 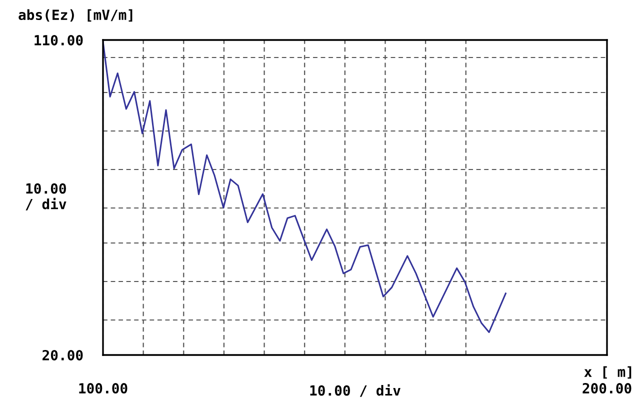 I want to click on x-tick-label: 100.00, so click(x=103, y=388).